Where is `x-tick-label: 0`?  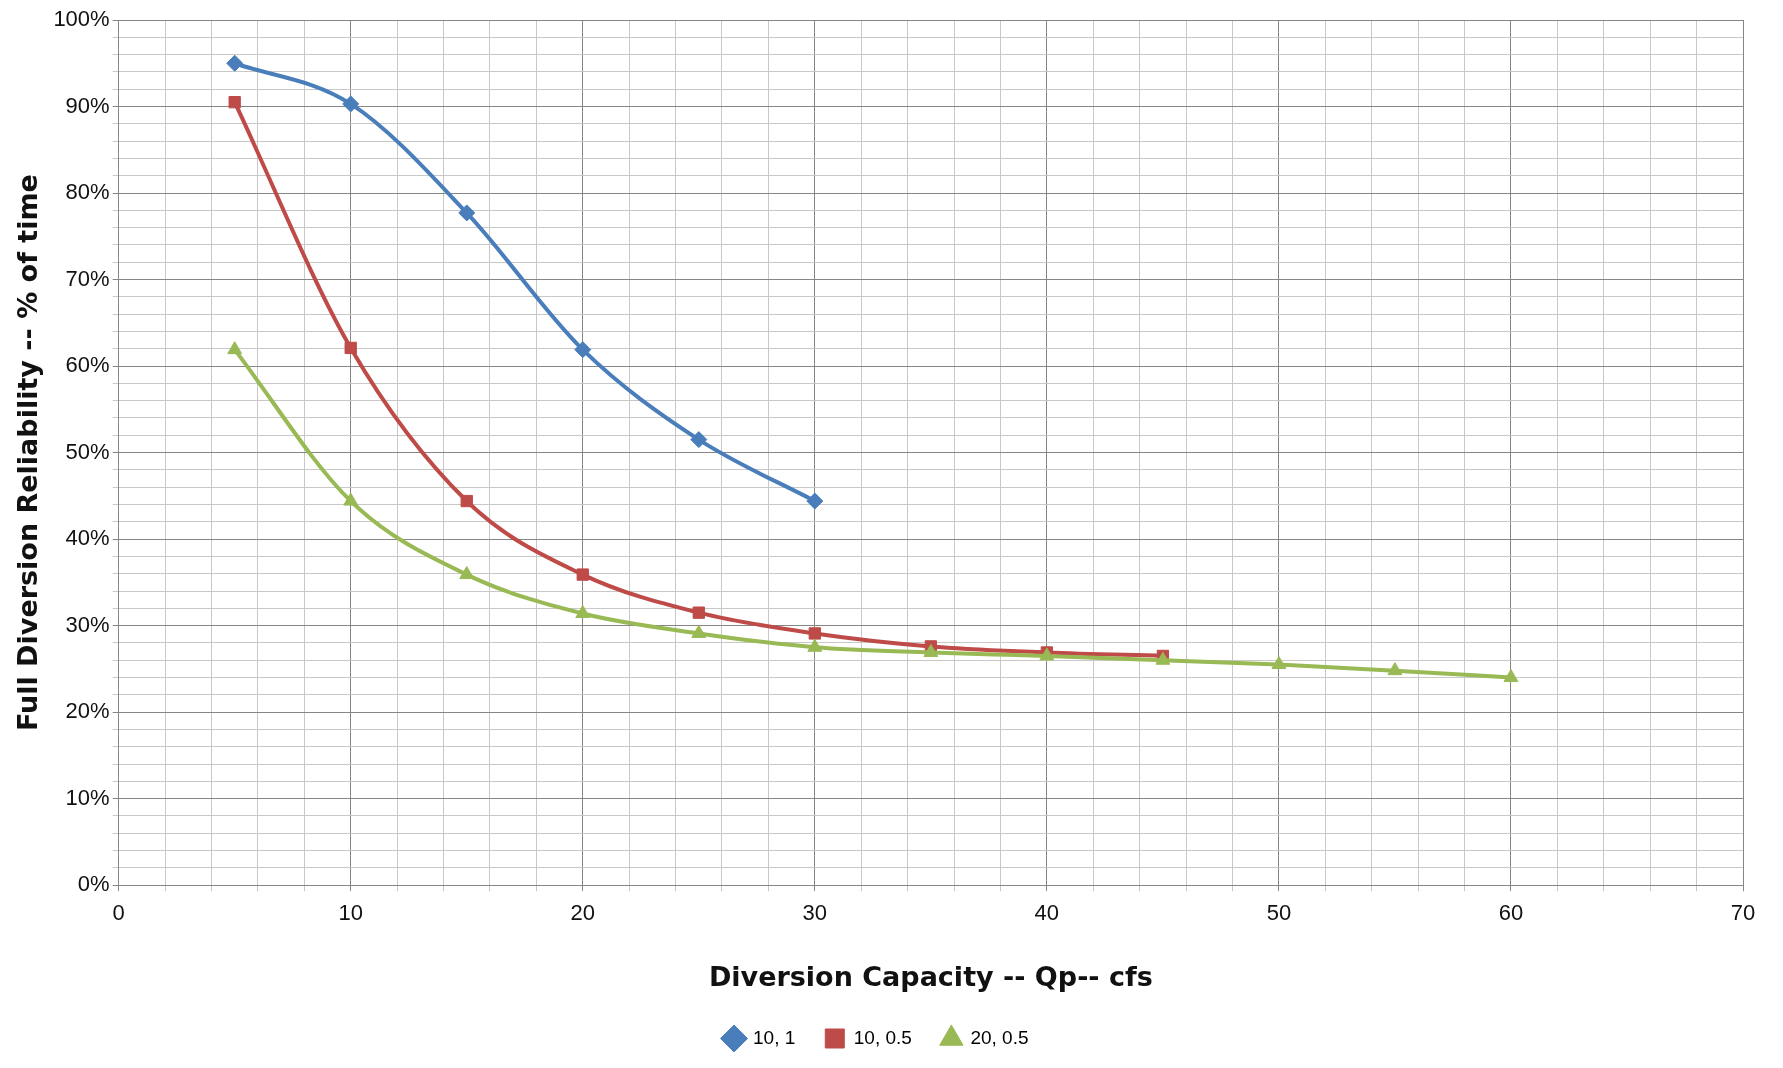 x-tick-label: 0 is located at coordinates (118, 913).